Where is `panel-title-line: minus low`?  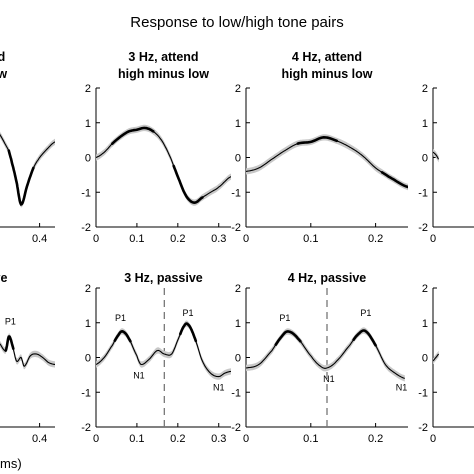
panel-title-line: minus low is located at coordinates (3, 74).